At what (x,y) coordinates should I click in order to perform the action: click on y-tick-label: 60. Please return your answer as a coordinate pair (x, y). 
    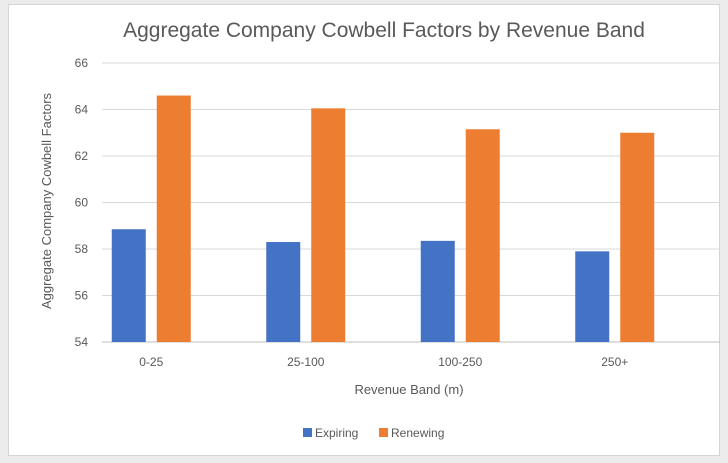
    Looking at the image, I should click on (82, 203).